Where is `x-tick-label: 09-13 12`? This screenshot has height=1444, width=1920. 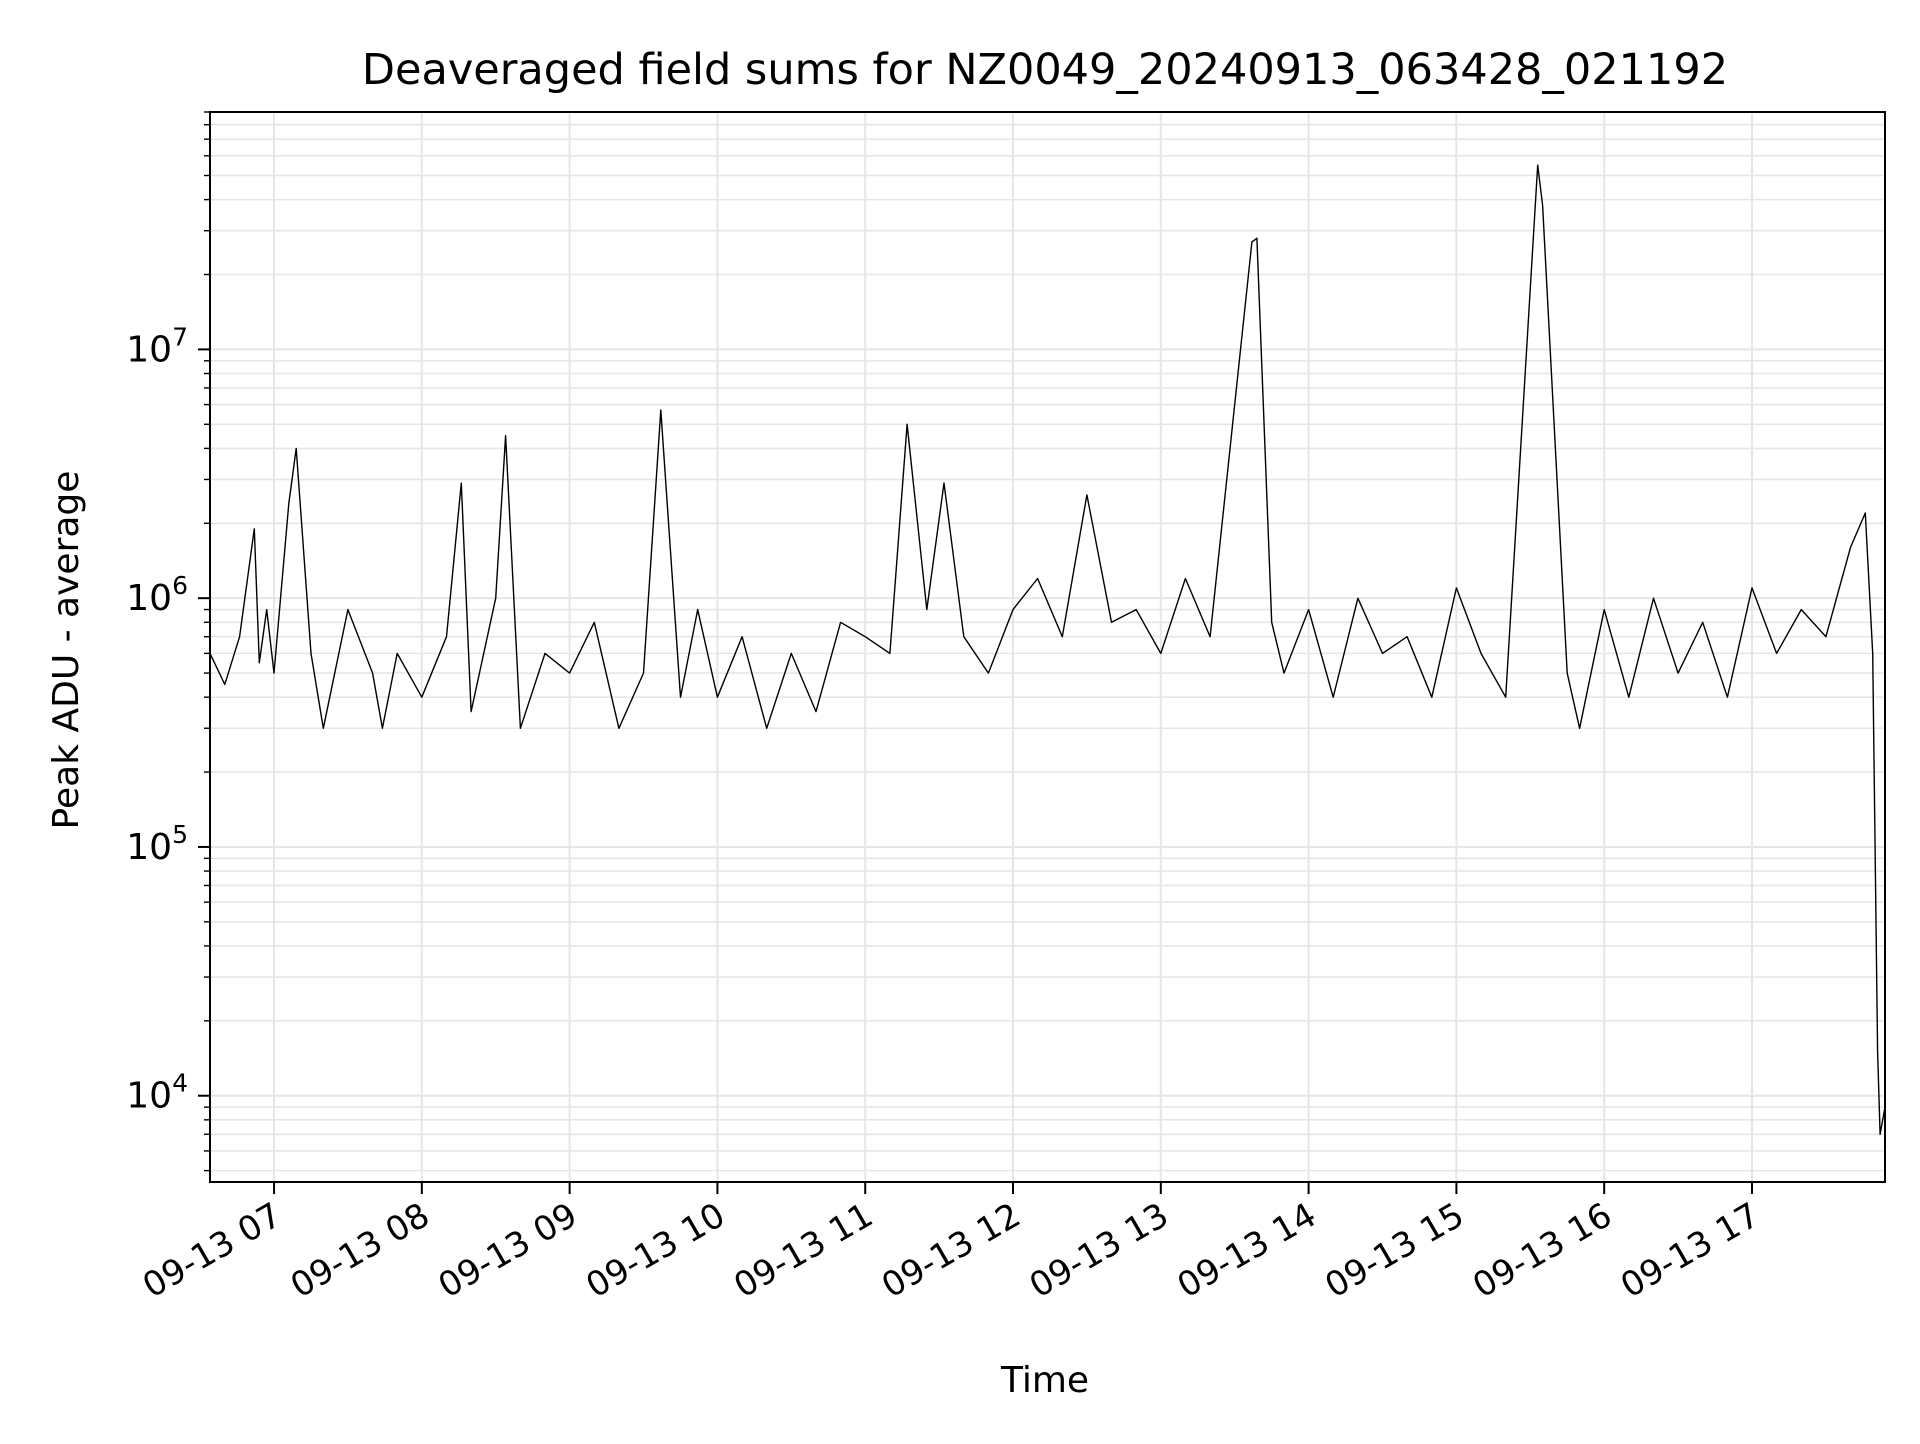 x-tick-label: 09-13 12 is located at coordinates (951, 1250).